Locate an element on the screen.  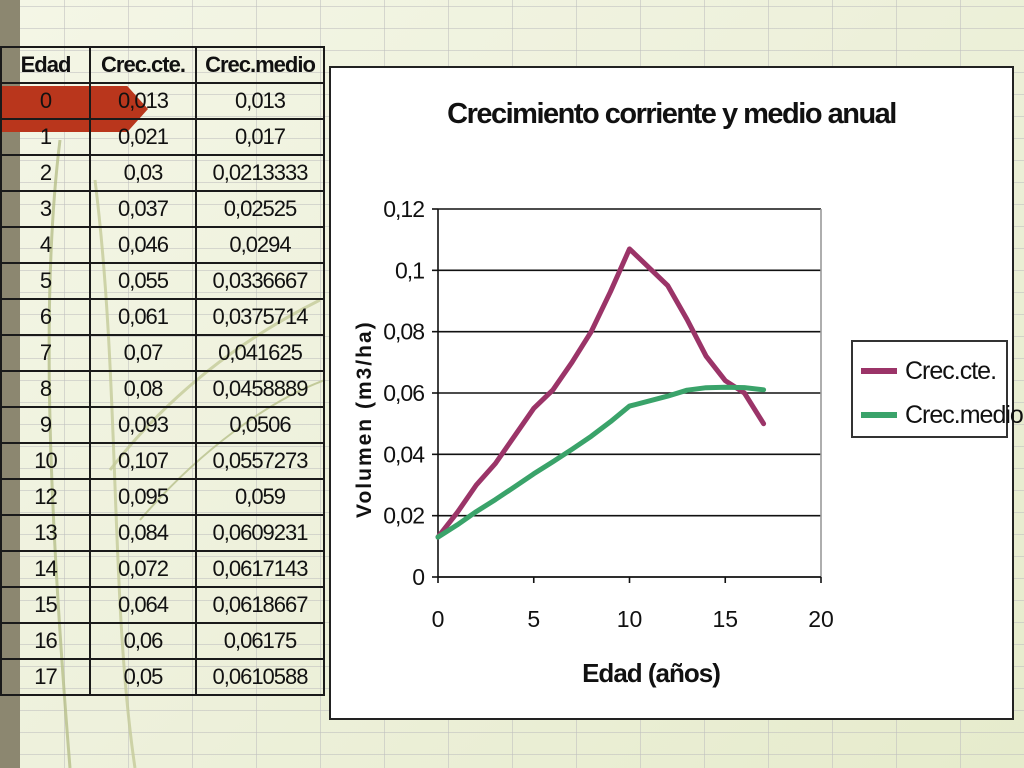
x-axis-title: Edad (años) is located at coordinates (651, 673).